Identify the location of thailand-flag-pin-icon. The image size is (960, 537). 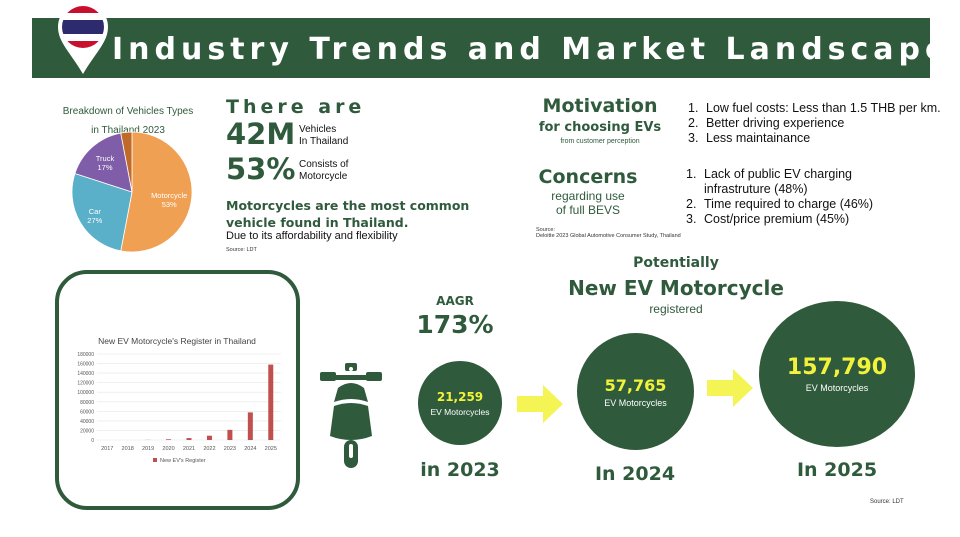
(83, 38).